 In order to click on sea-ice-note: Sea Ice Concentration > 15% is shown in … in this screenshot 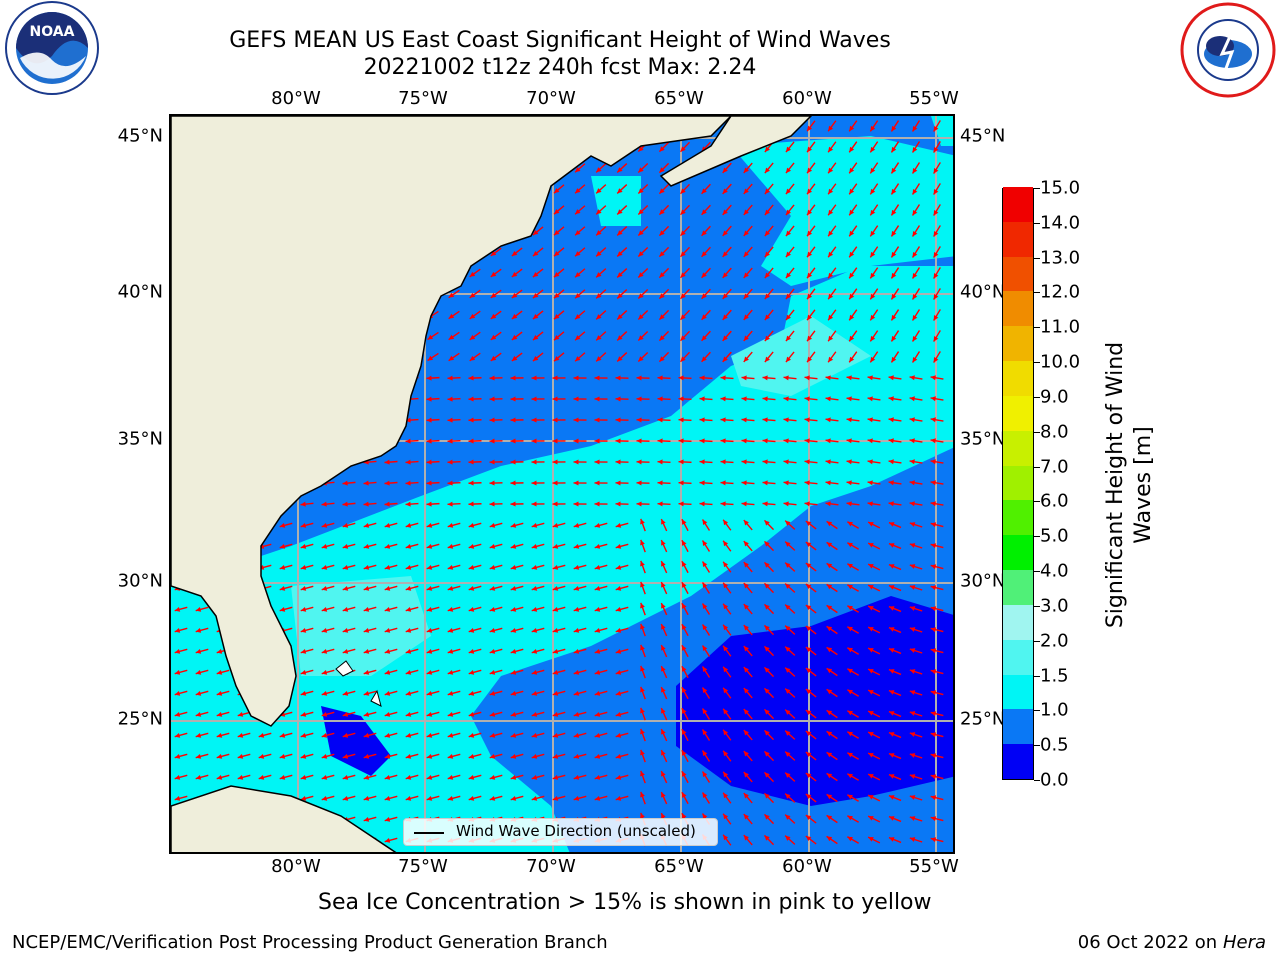, I will do `click(625, 902)`.